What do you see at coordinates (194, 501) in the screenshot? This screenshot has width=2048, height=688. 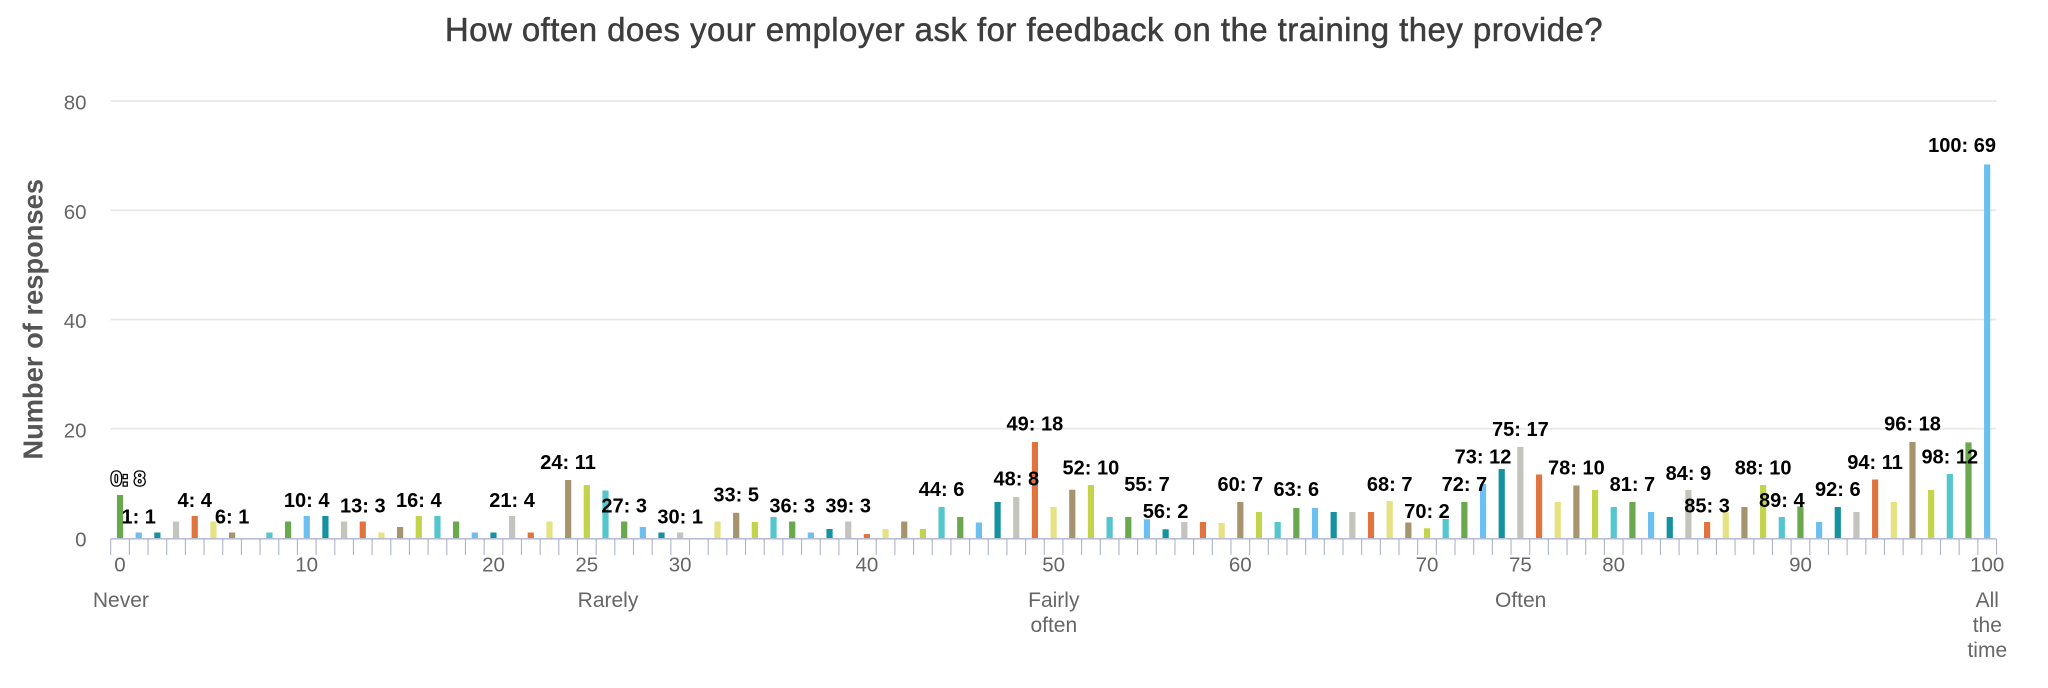 I see `svg-text: 4: 4` at bounding box center [194, 501].